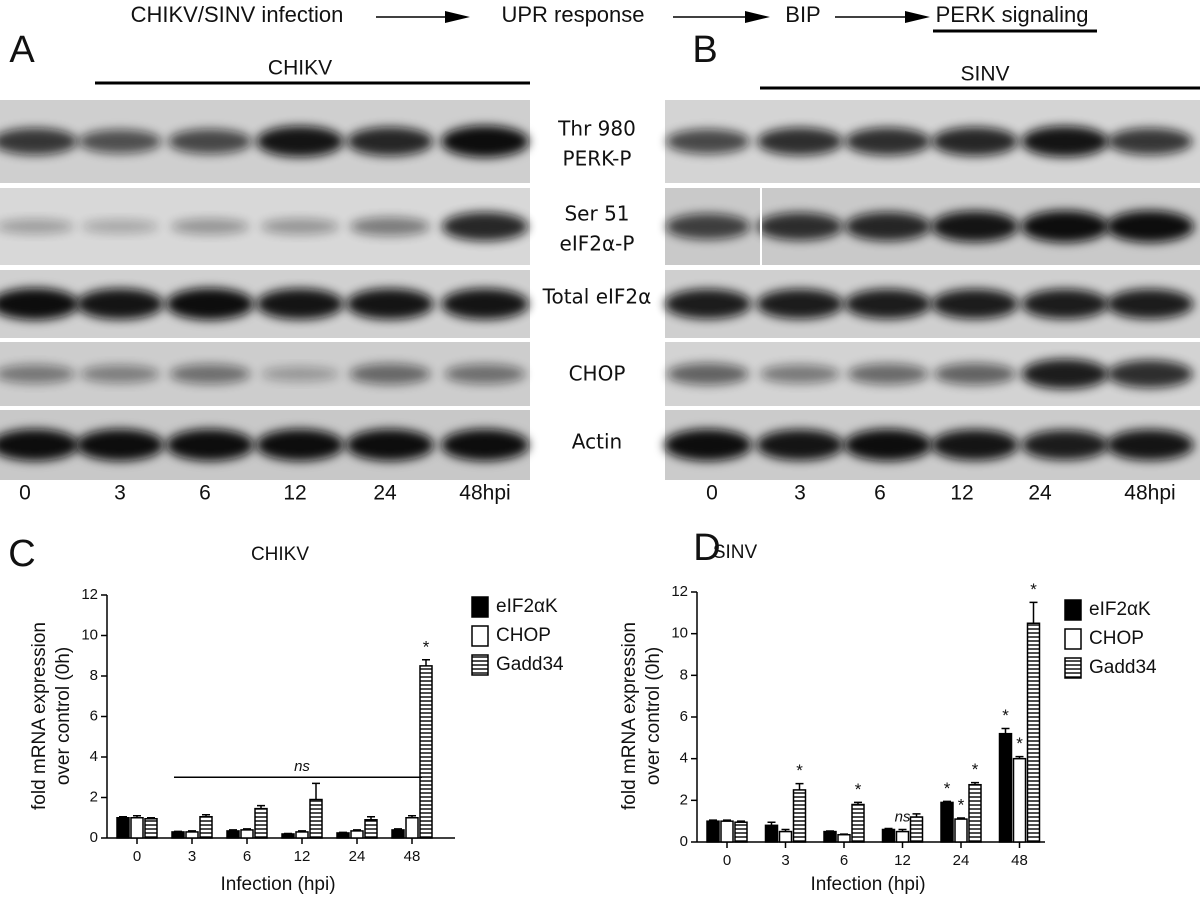 The height and width of the screenshot is (901, 1200). I want to click on lane-label: 0, so click(712, 493).